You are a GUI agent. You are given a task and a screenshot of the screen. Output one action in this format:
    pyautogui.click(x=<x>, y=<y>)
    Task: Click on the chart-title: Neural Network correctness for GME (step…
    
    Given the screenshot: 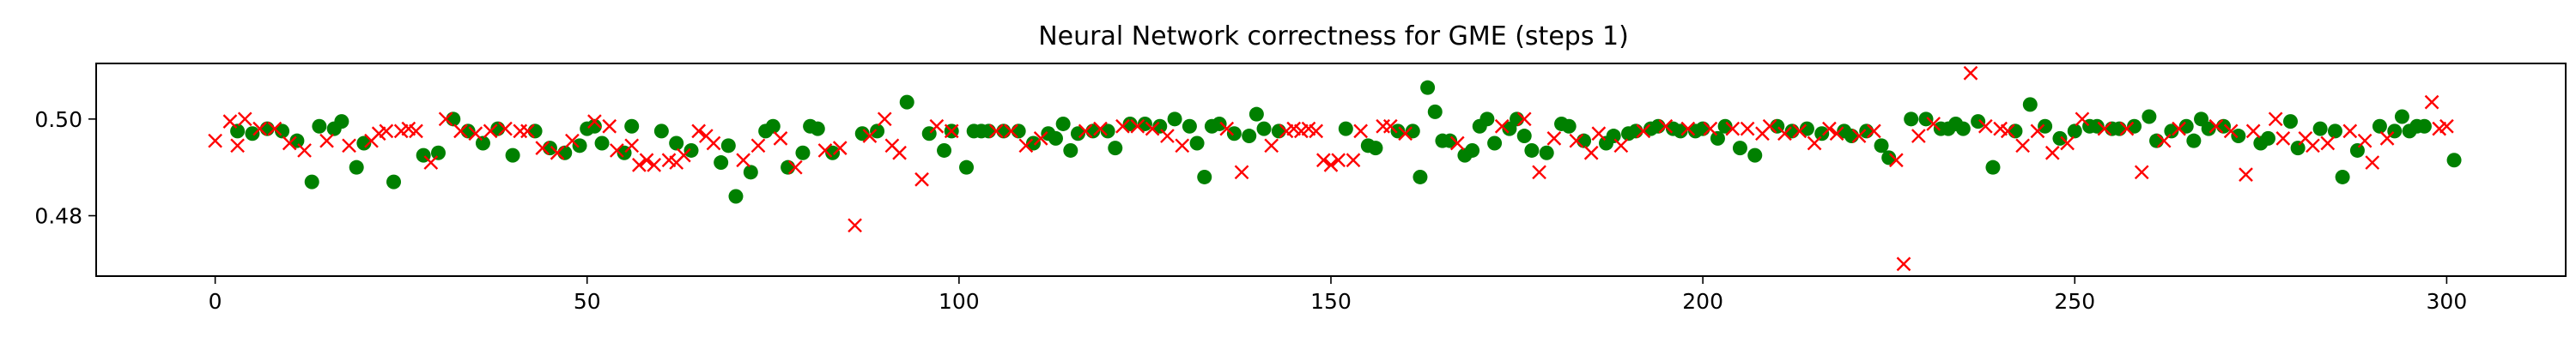 What is the action you would take?
    pyautogui.click(x=1334, y=36)
    